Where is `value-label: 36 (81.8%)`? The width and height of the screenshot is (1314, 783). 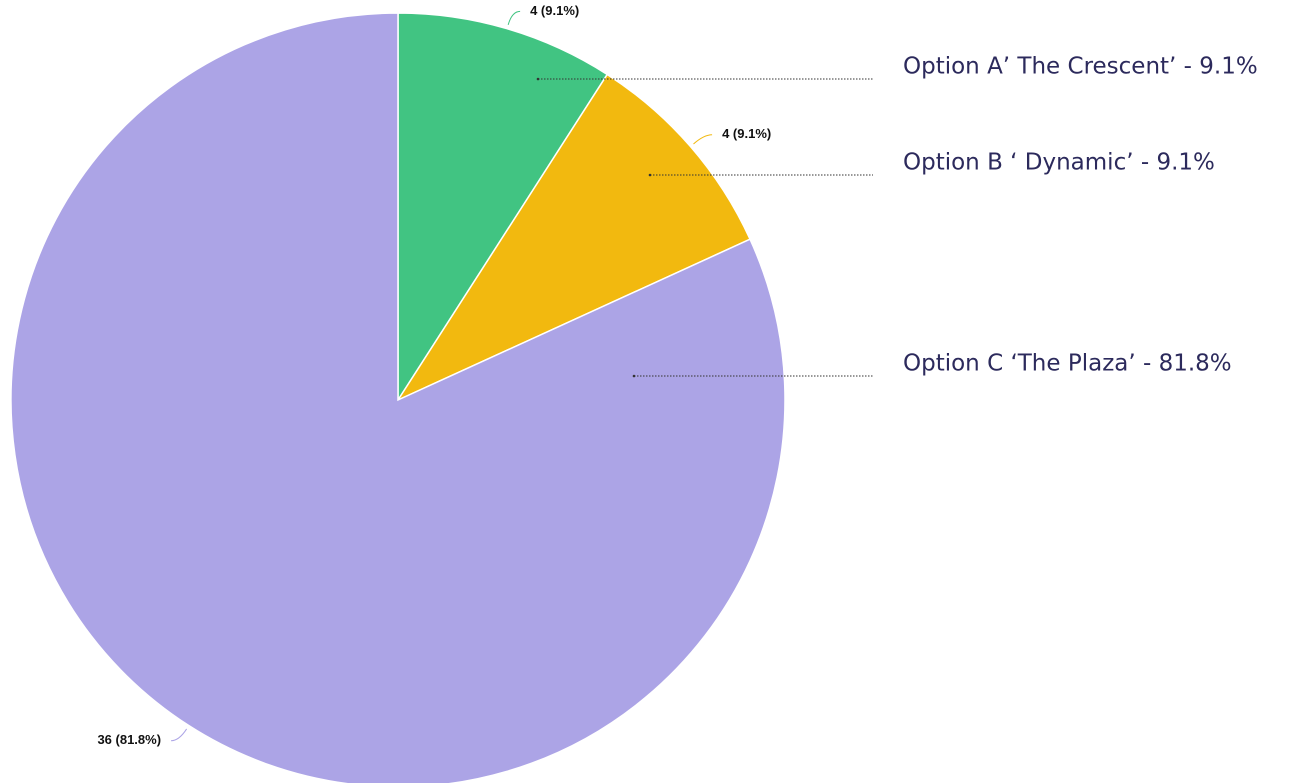 value-label: 36 (81.8%) is located at coordinates (129, 739).